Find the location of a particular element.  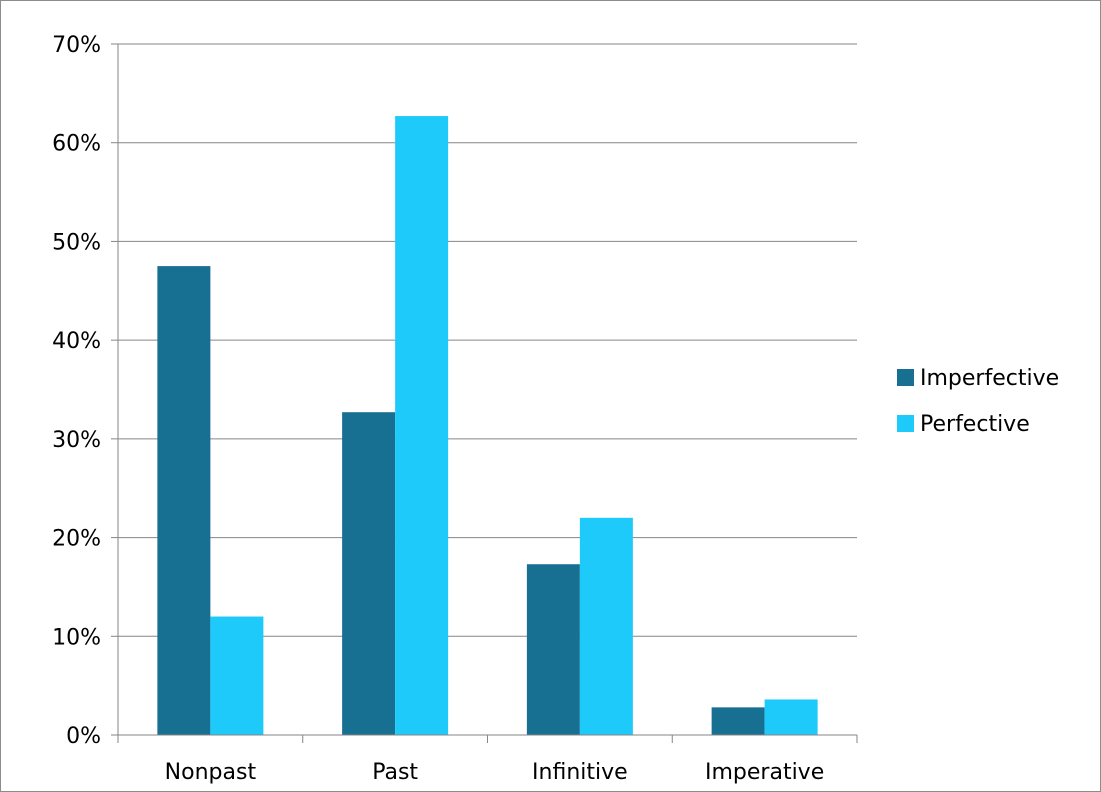

x-tick-label: Past is located at coordinates (395, 772).